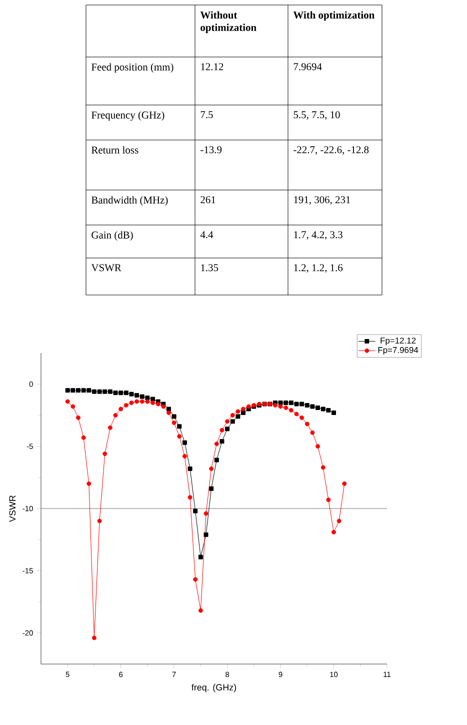  I want to click on text: 191, 306, 231, so click(322, 200).